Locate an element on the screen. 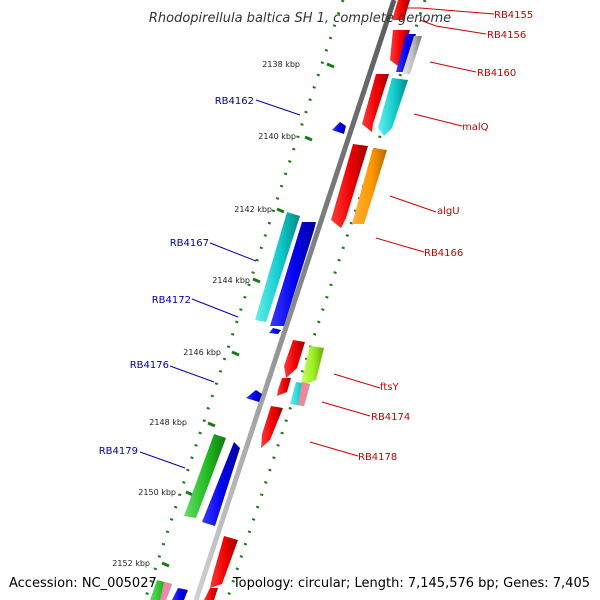  gene-label-rb4156: RB4156 is located at coordinates (506, 35).